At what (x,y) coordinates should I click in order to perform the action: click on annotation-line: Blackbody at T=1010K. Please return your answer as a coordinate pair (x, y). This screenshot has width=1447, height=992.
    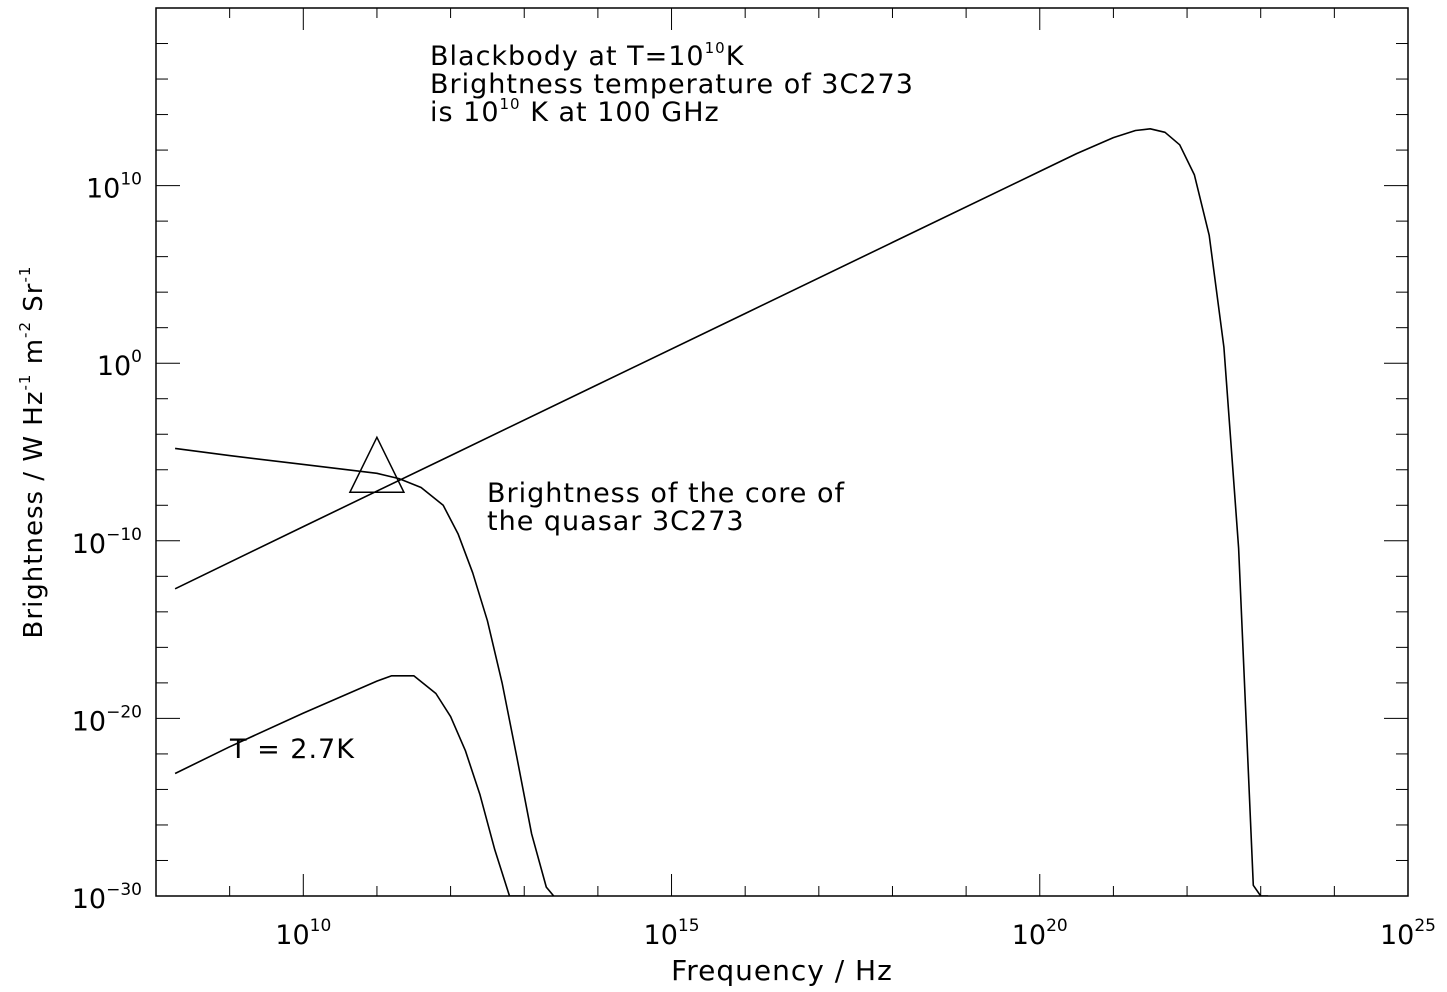
    Looking at the image, I should click on (587, 55).